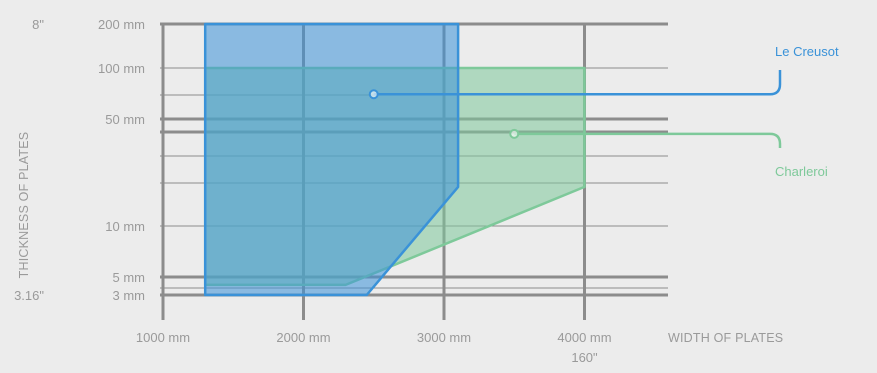  Describe the element at coordinates (125, 119) in the screenshot. I see `y-tick-label: 50 mm` at that location.